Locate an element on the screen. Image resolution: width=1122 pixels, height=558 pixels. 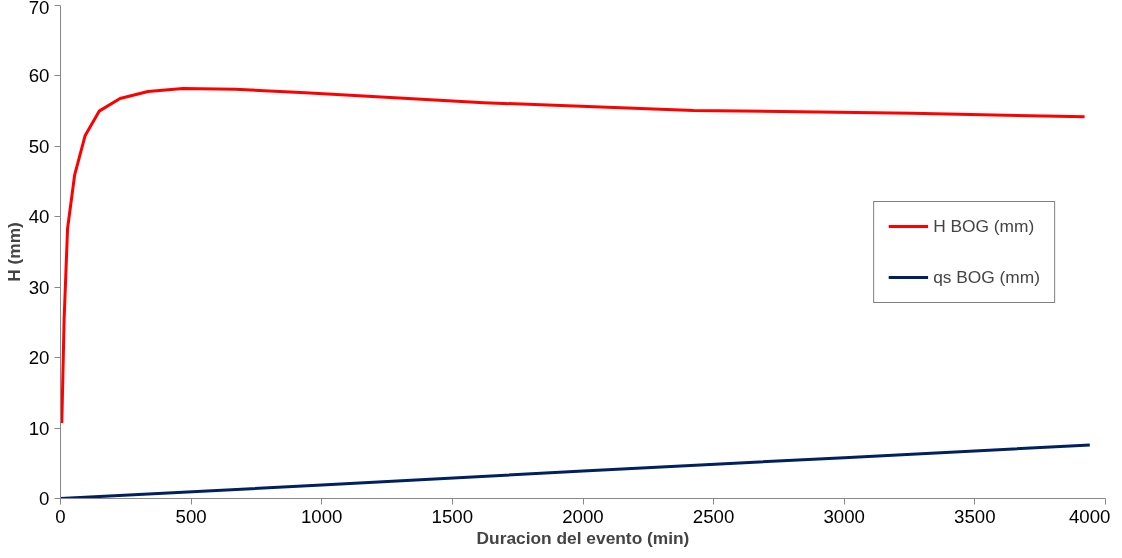
x-tick-label: 3000 is located at coordinates (844, 516).